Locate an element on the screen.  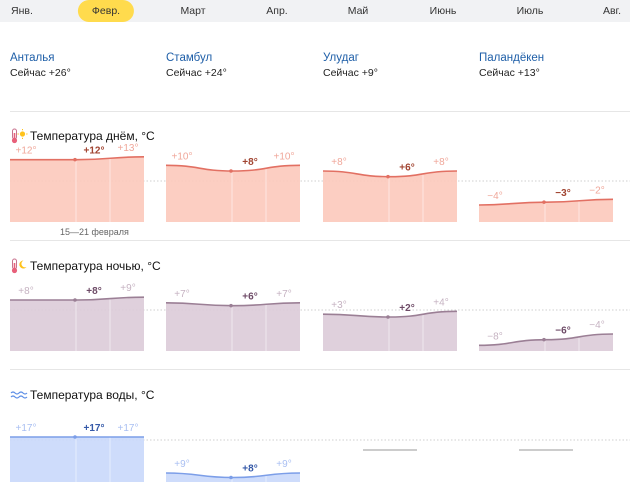
value-label: −8° is located at coordinates (494, 336).